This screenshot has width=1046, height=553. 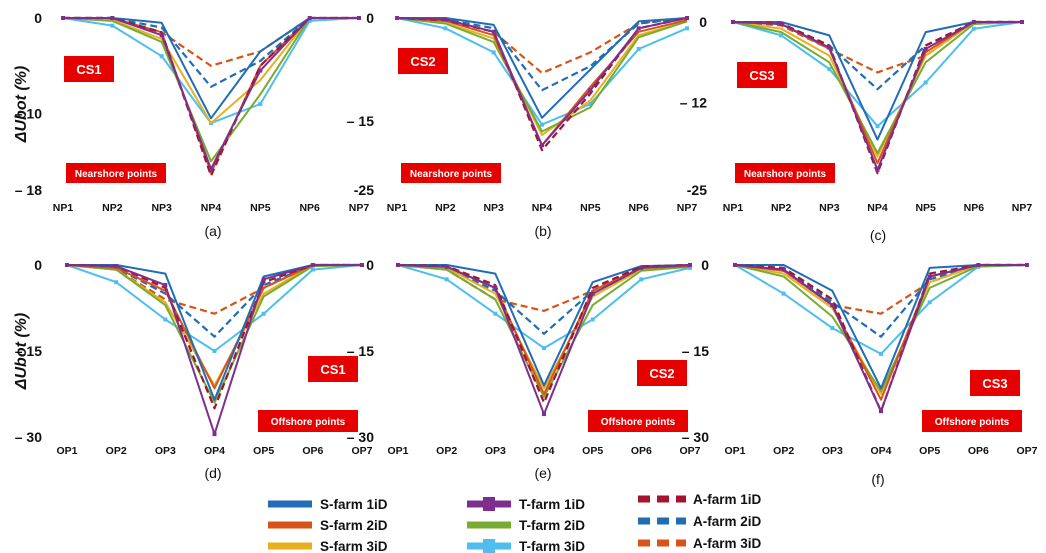 What do you see at coordinates (974, 208) in the screenshot?
I see `x-tick-label: NP6` at bounding box center [974, 208].